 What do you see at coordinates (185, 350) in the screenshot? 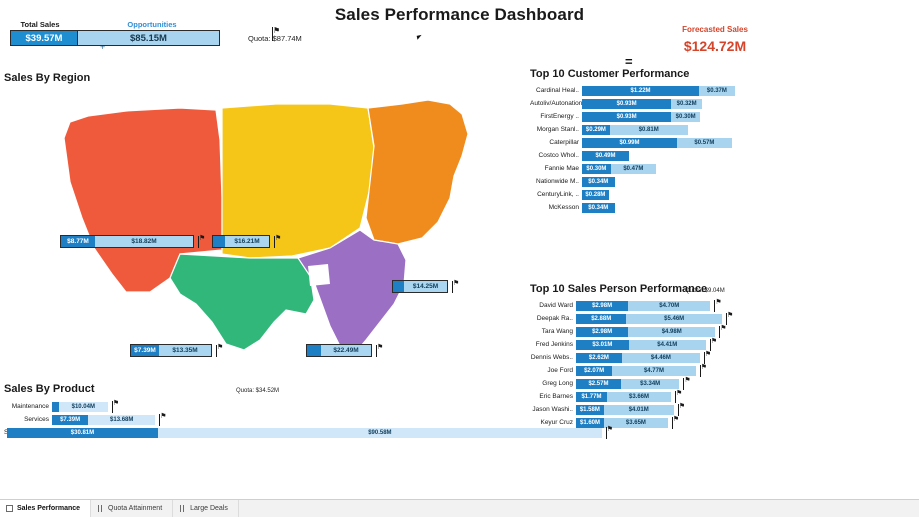
I see `map-label-south-opportunity: $13.35M` at bounding box center [185, 350].